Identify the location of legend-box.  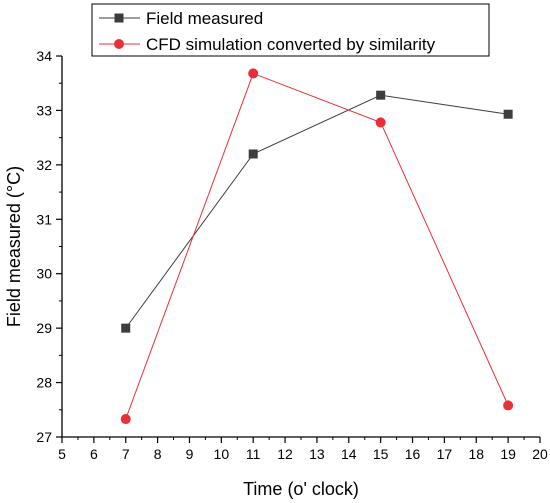
(290, 30).